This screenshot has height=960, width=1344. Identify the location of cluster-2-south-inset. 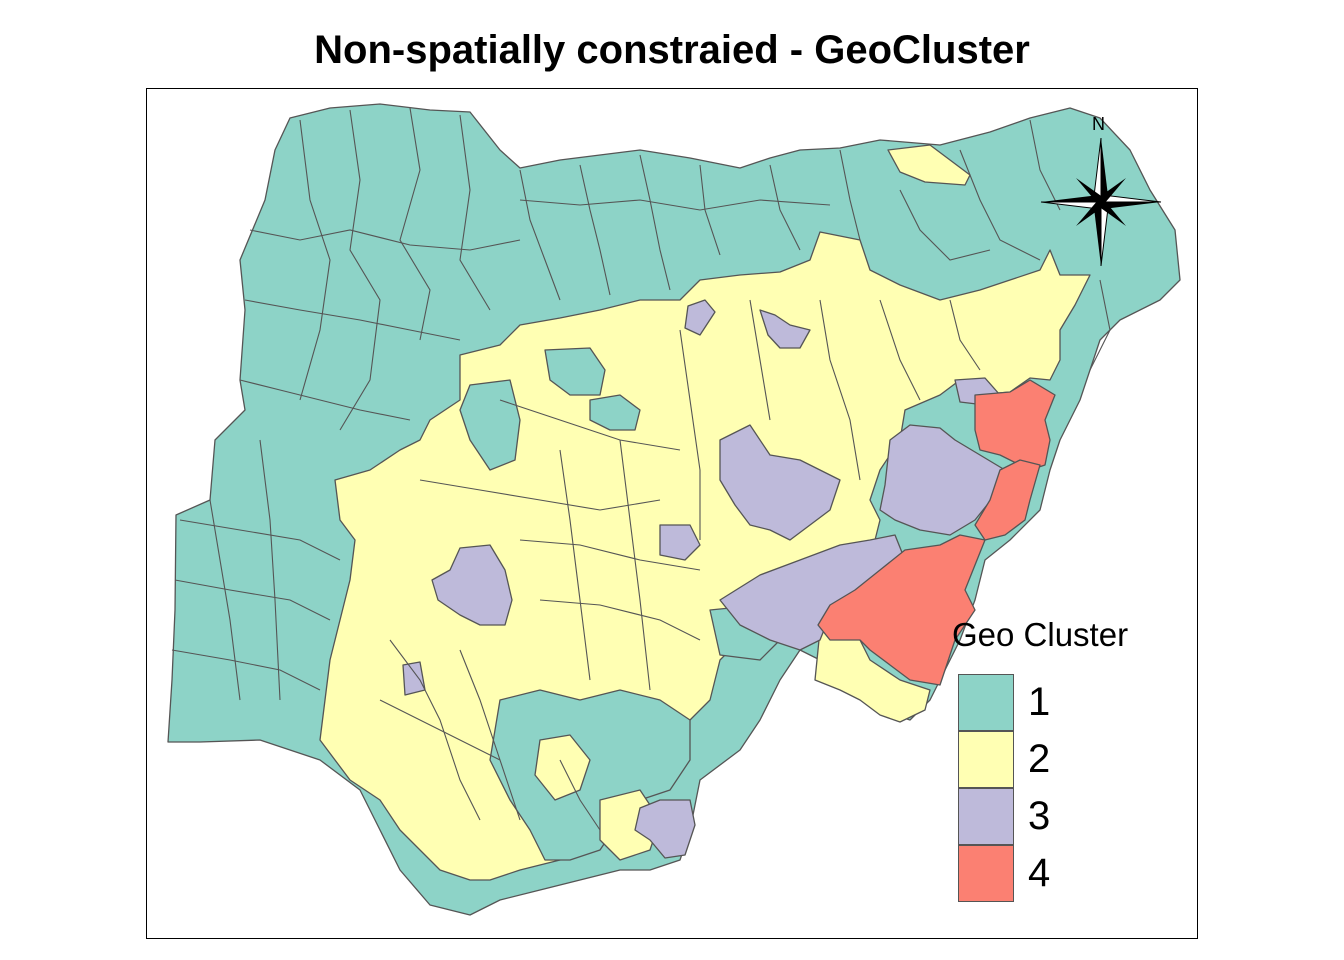
(562, 767).